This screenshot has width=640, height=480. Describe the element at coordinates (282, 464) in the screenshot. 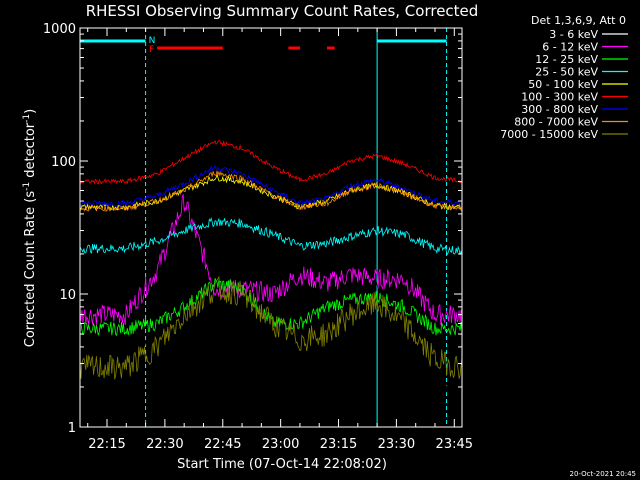

I see `x-axis-label: Start Time (07-Oct-14 22:08:02)` at that location.